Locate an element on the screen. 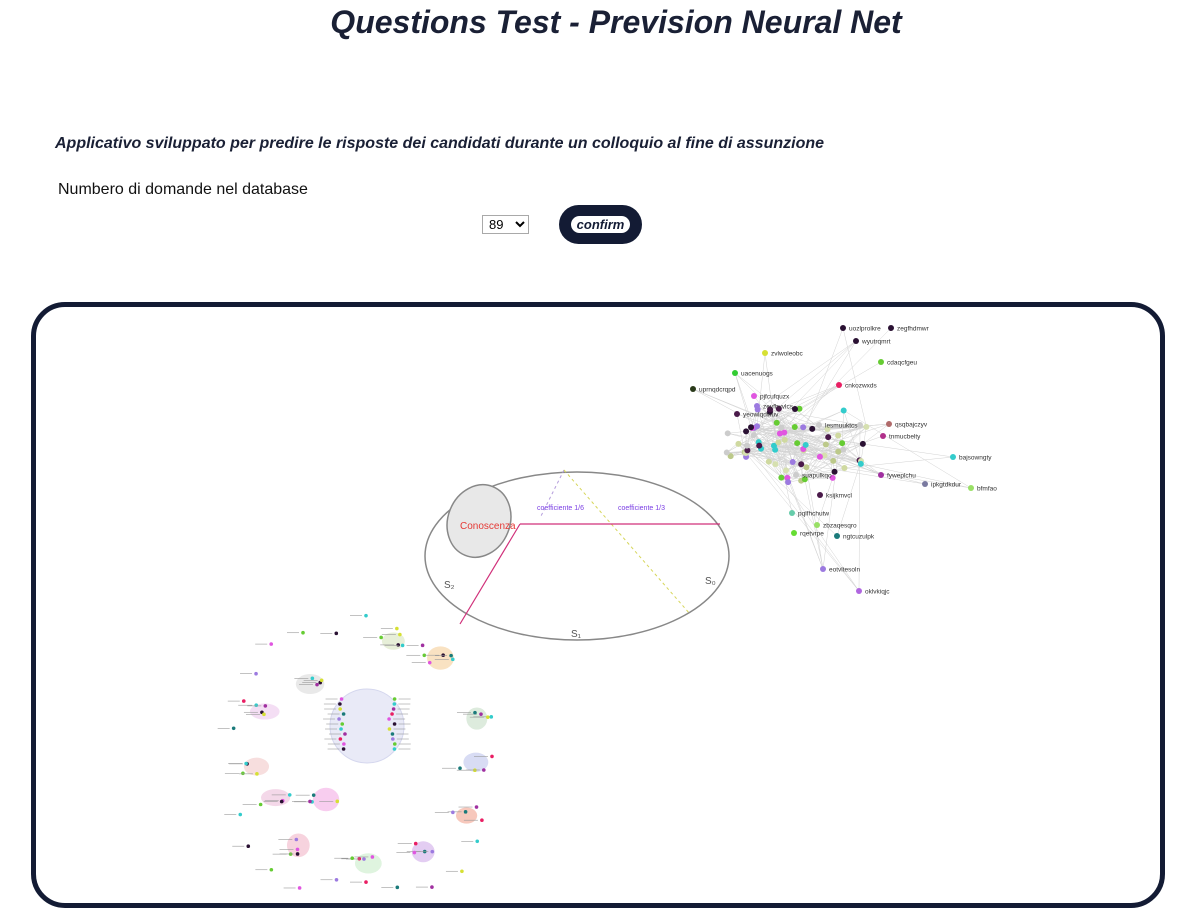 The height and width of the screenshot is (908, 1195). graph-node-label: bfmfao is located at coordinates (987, 489).